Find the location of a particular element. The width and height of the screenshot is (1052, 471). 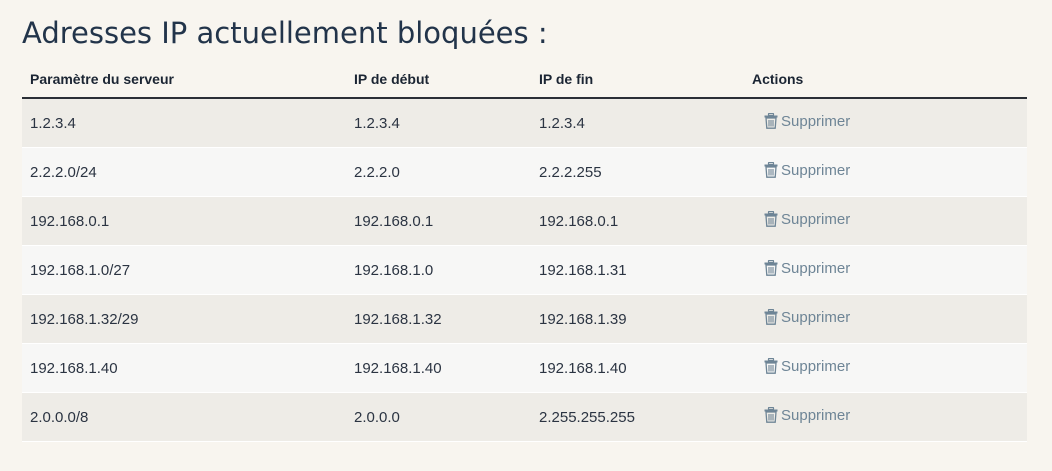

cell-start-ip: 192.168.0.1 is located at coordinates (438, 221).